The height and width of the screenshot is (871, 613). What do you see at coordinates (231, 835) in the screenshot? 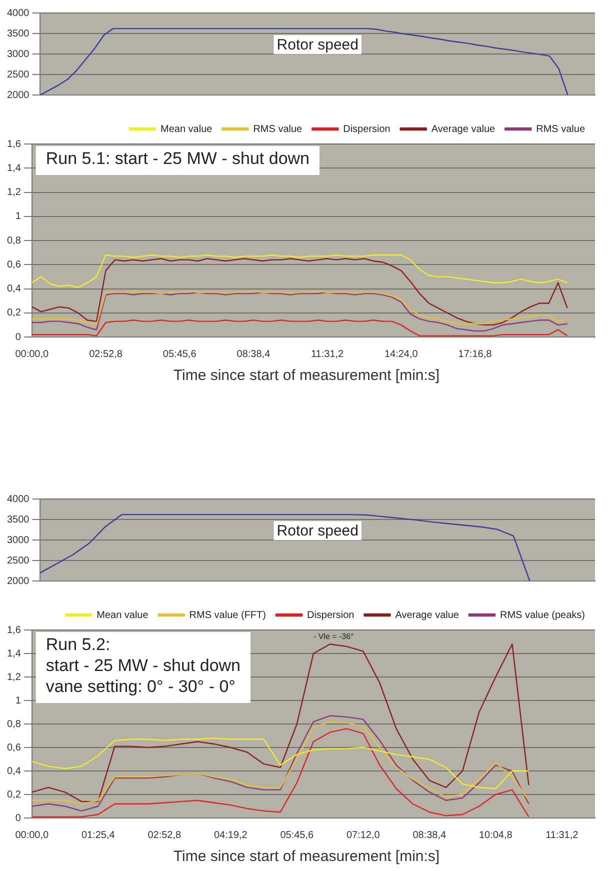
I see `x-tick-label: 04:19,2` at bounding box center [231, 835].